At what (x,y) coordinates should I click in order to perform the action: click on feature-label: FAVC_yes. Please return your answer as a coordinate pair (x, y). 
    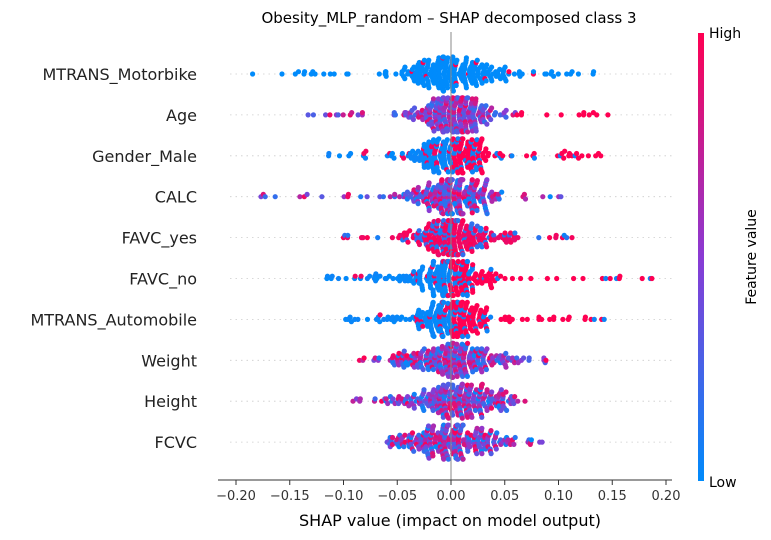
    Looking at the image, I should click on (159, 239).